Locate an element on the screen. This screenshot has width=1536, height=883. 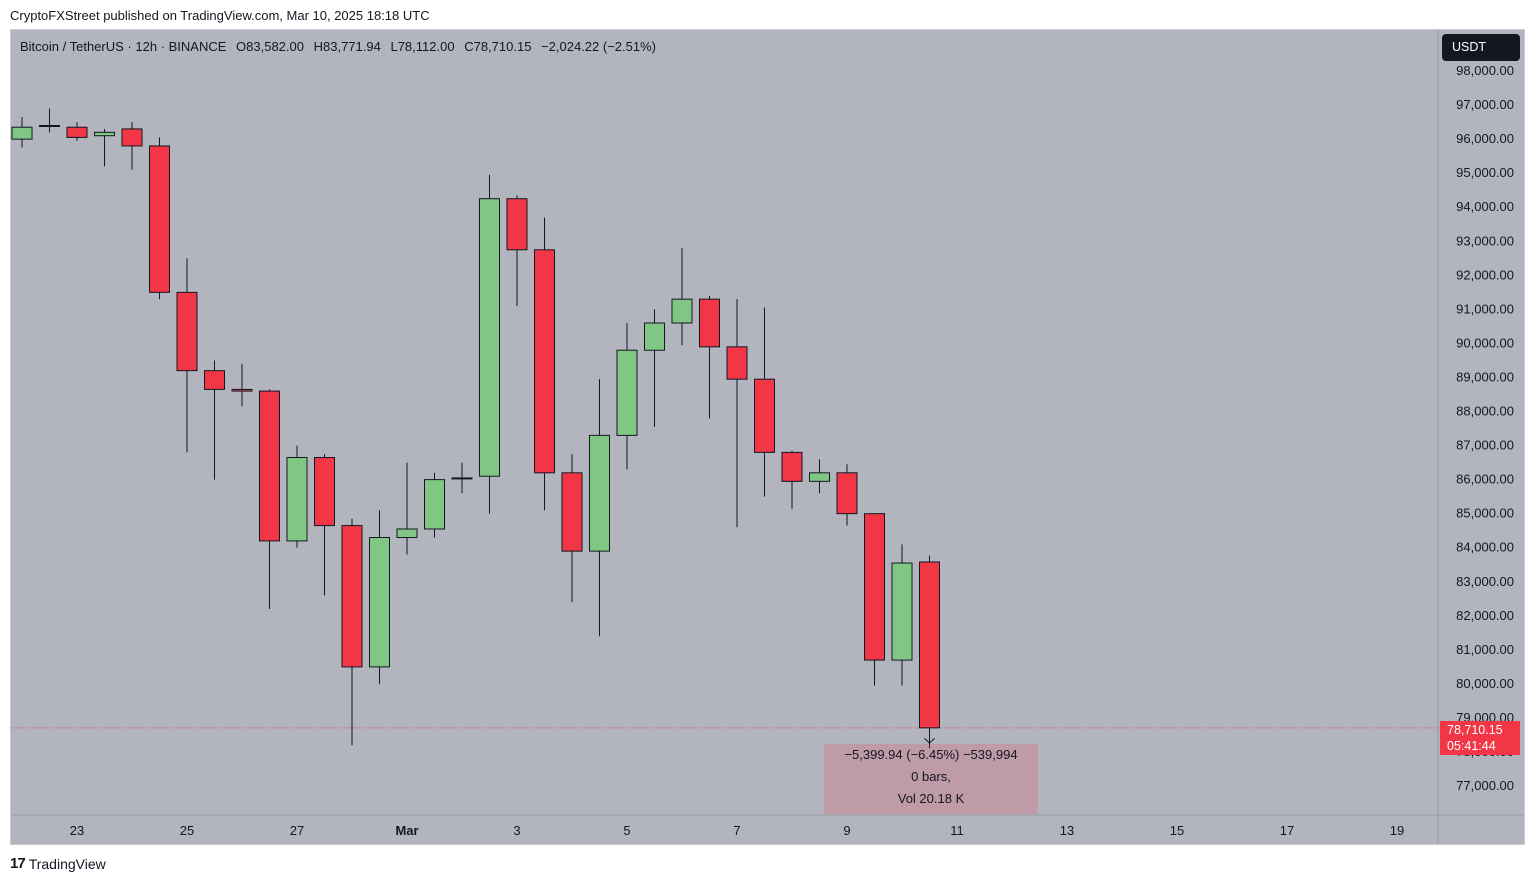
y-tick-label: 96,000.00 is located at coordinates (1485, 138).